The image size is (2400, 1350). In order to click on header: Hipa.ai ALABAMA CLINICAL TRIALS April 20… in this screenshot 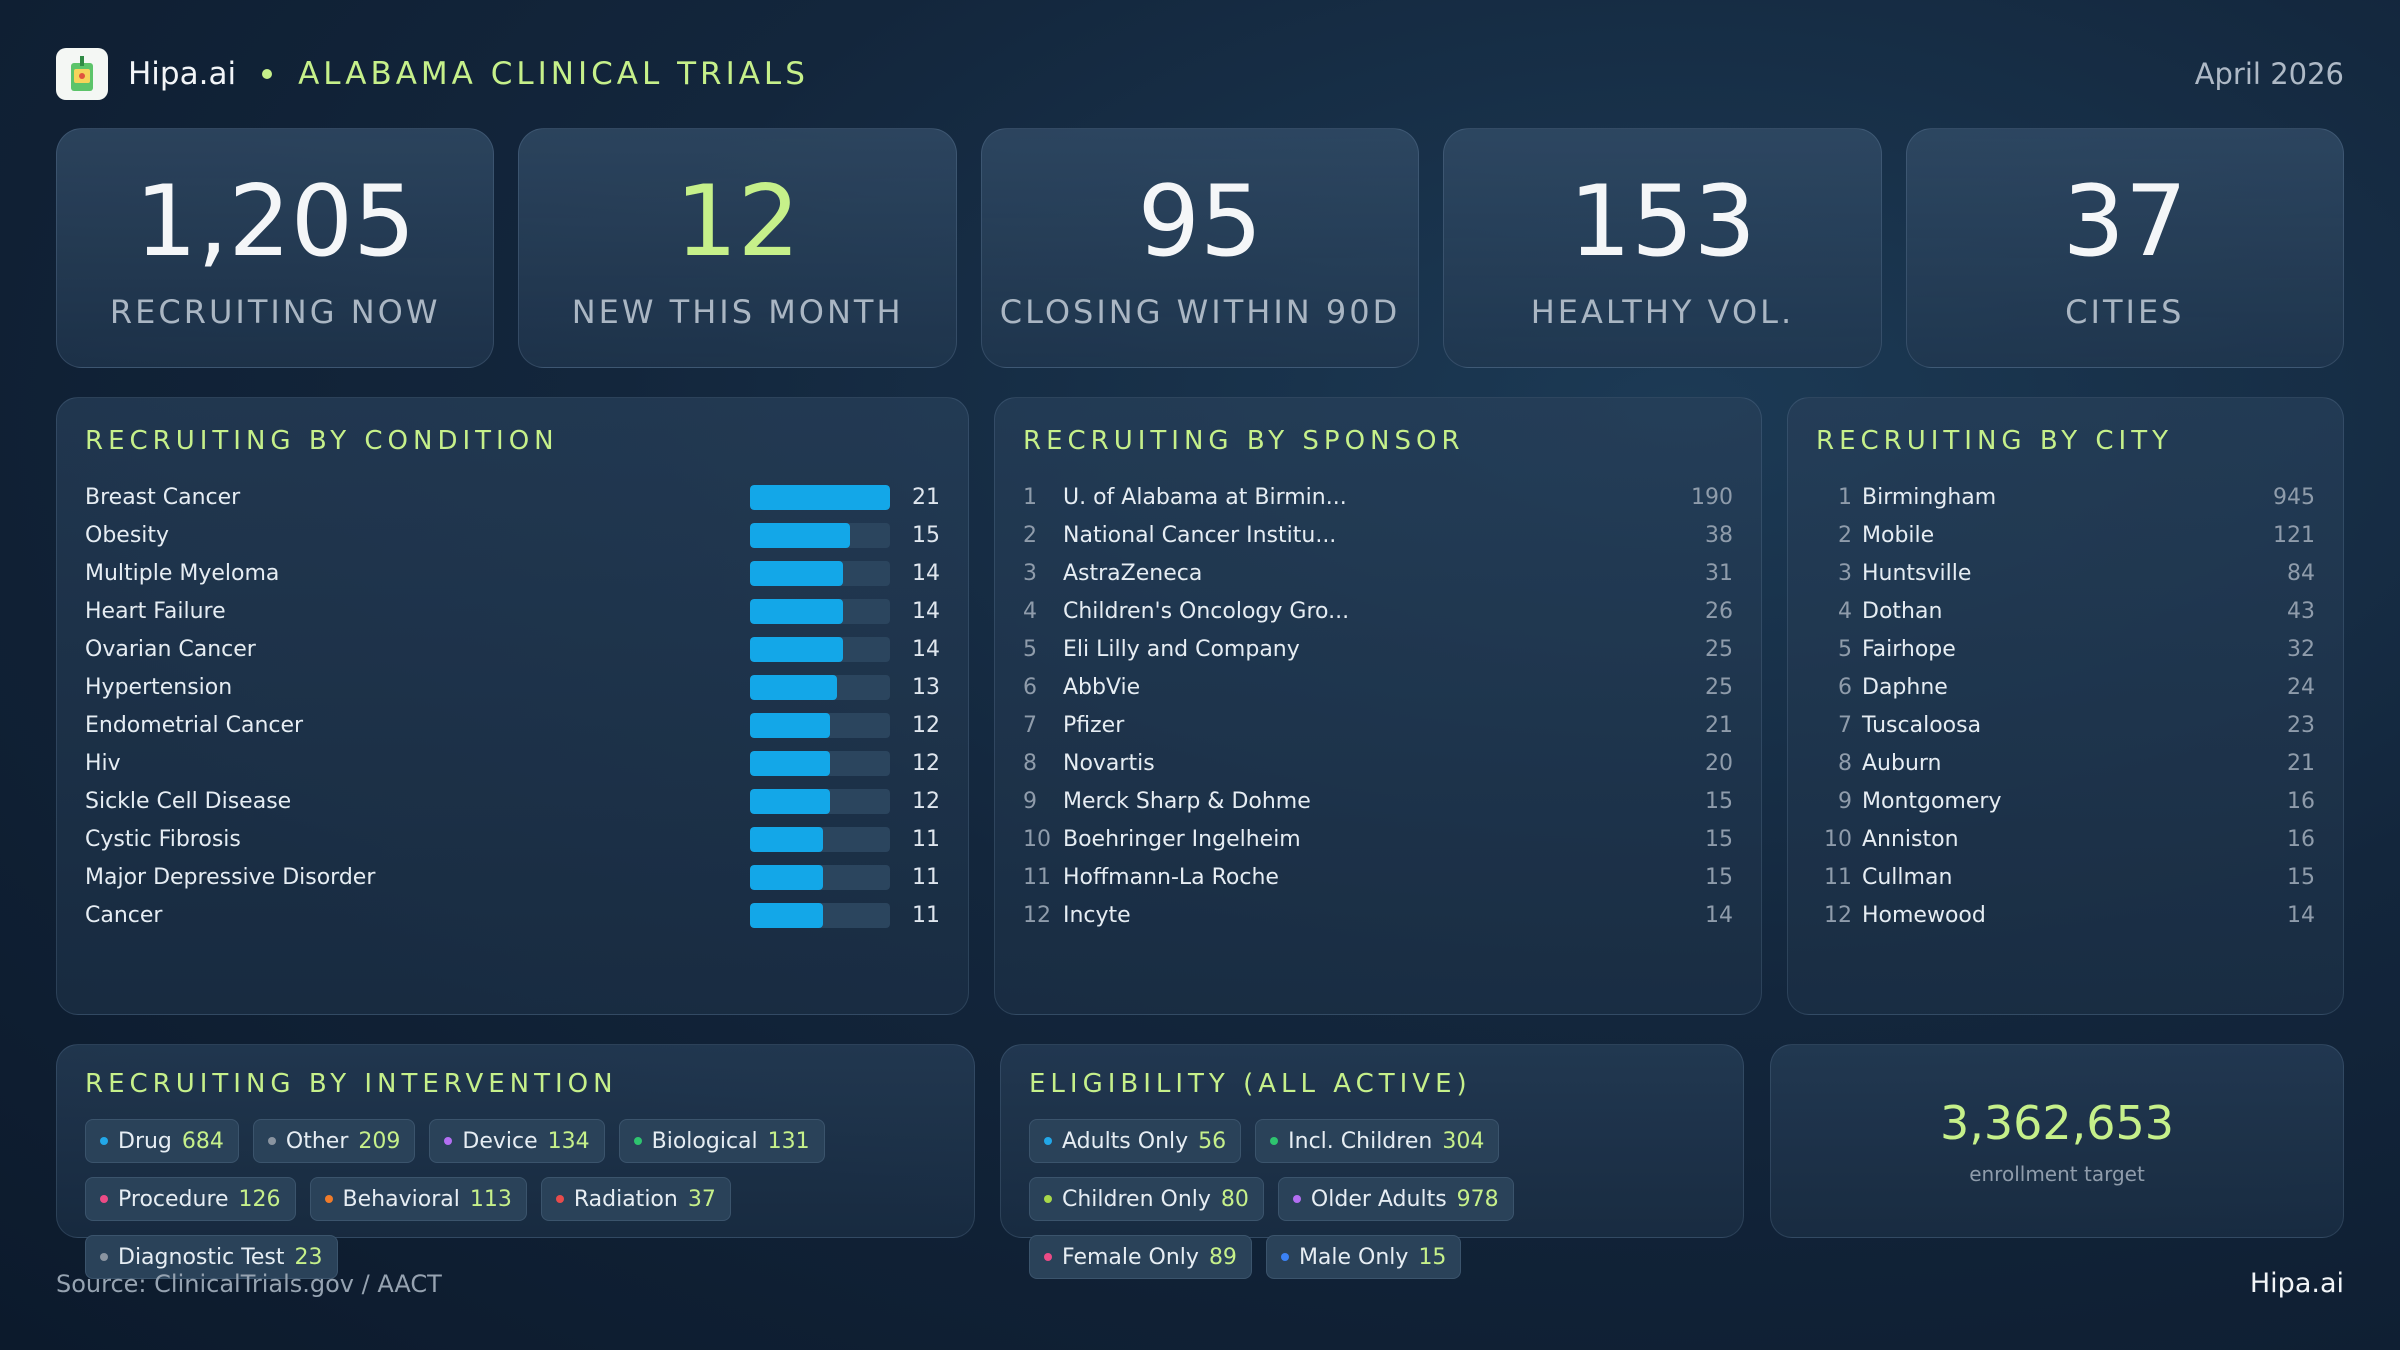, I will do `click(1200, 74)`.